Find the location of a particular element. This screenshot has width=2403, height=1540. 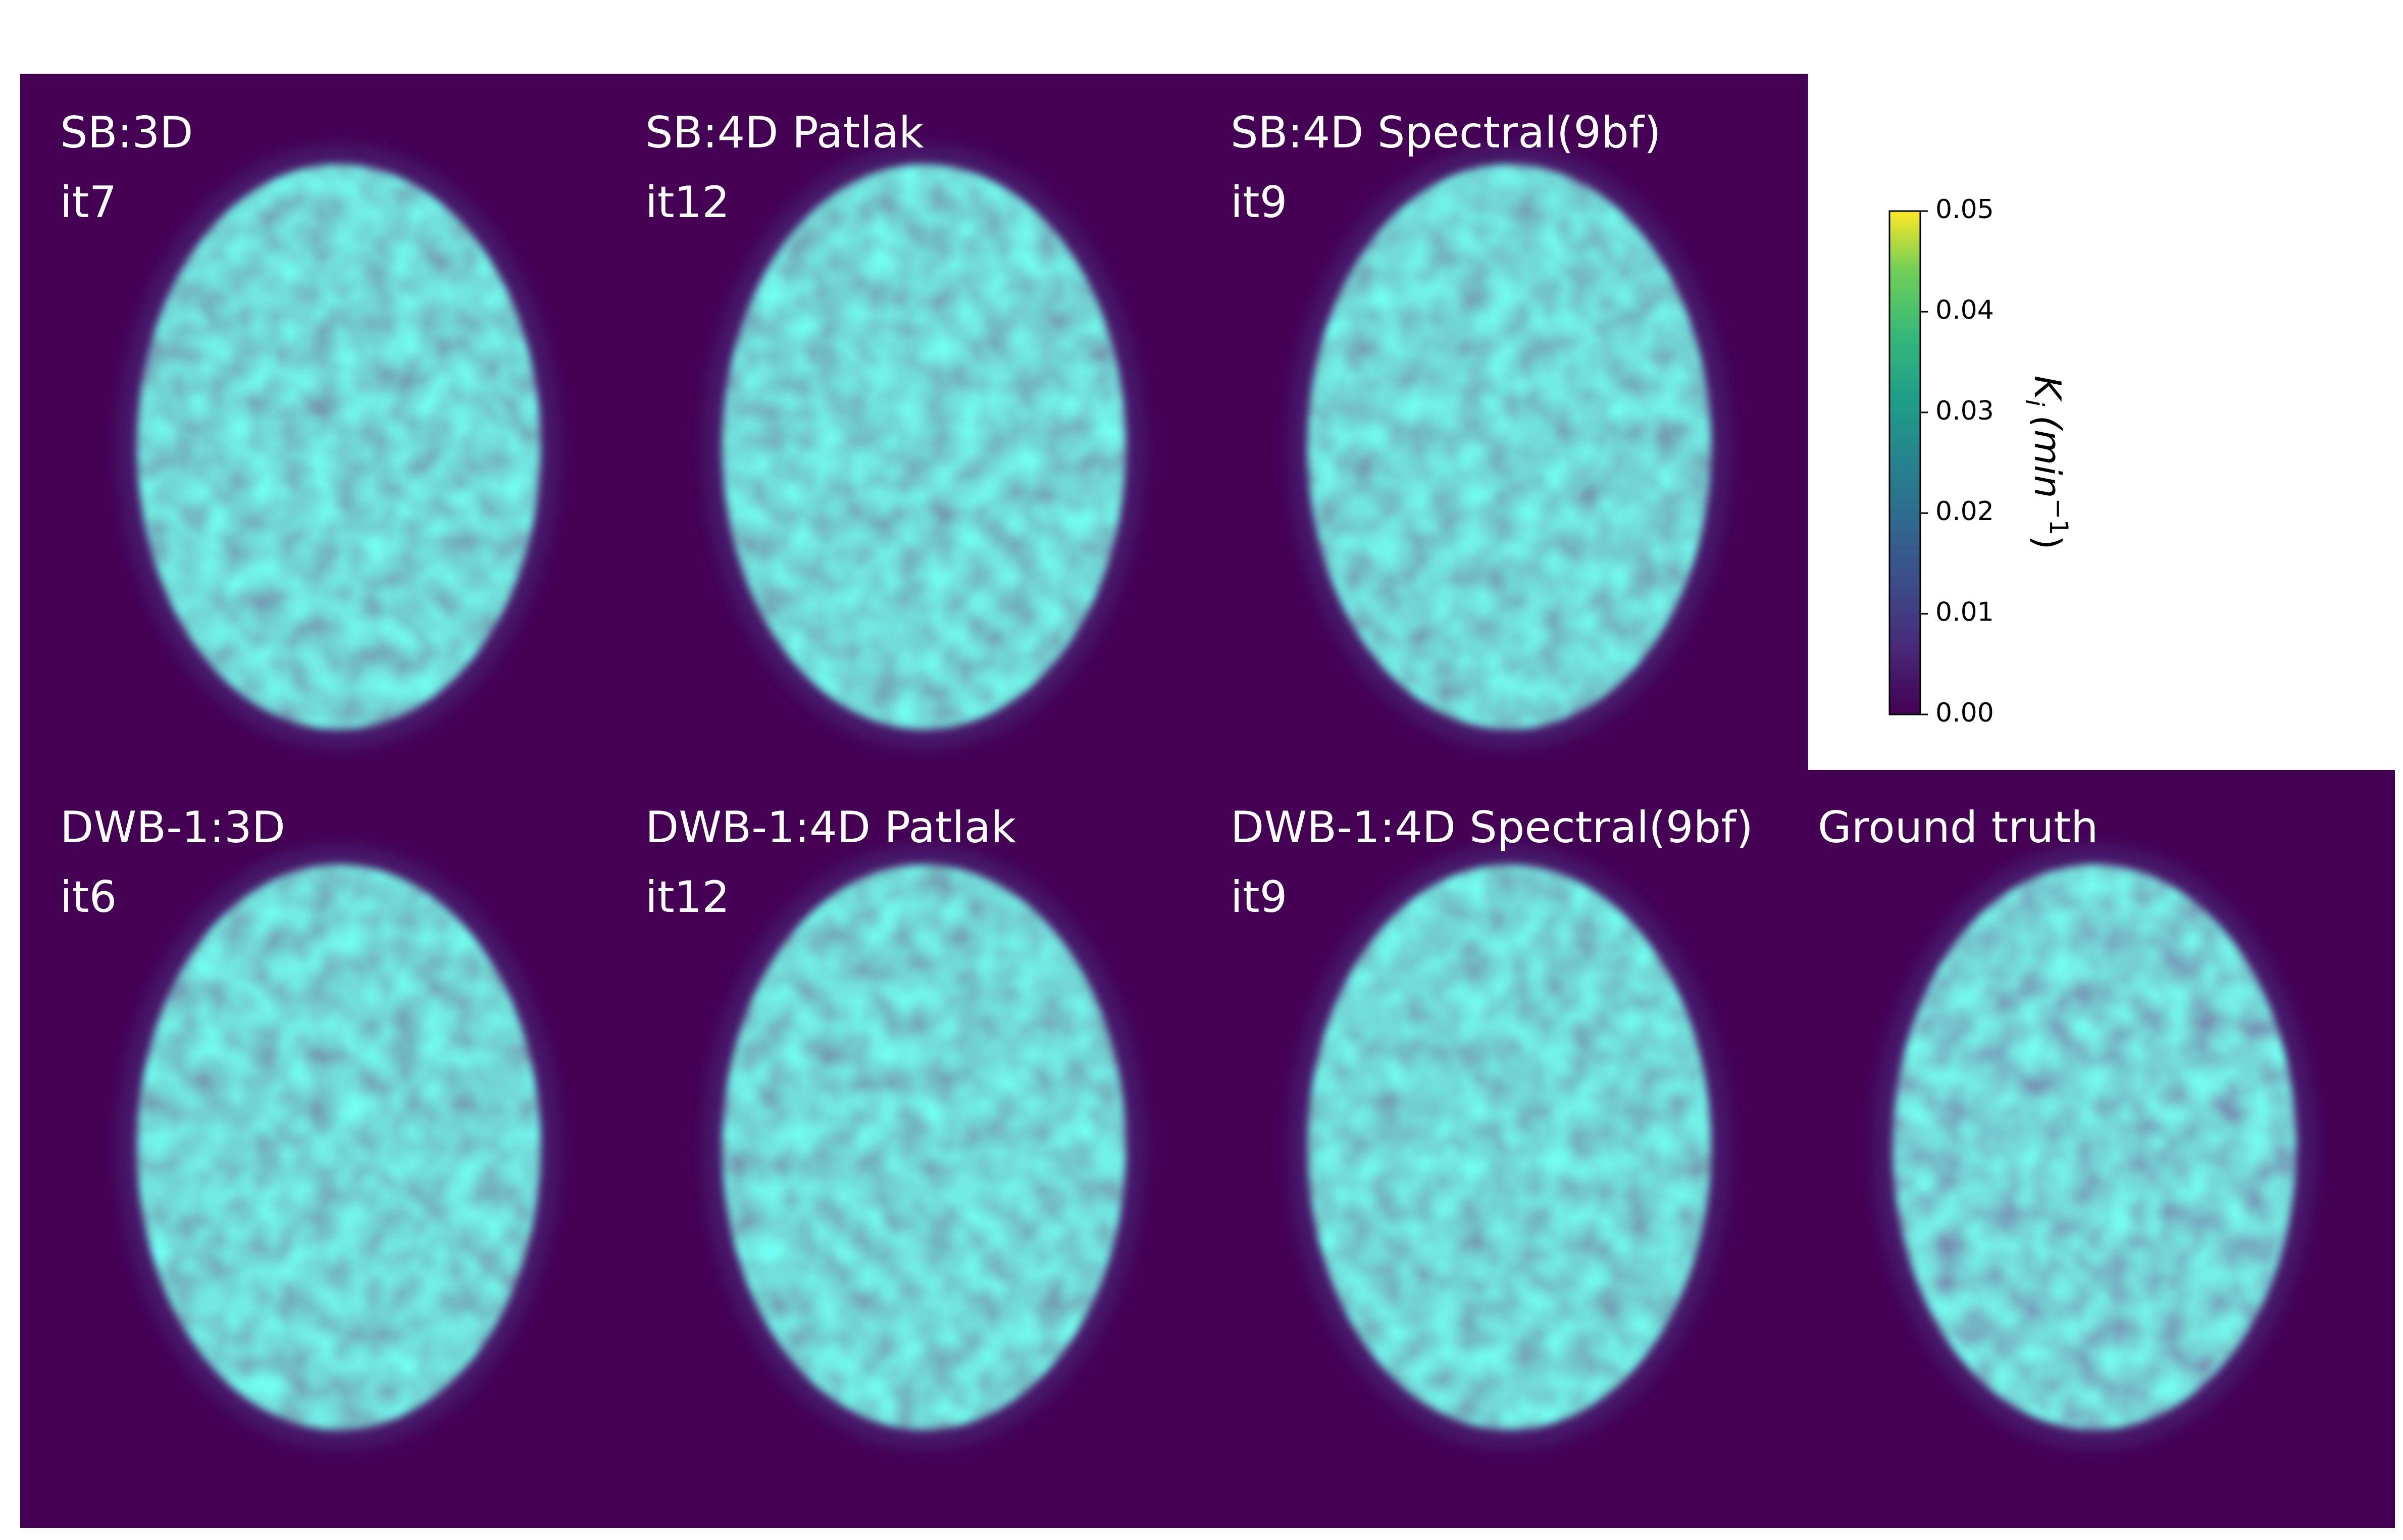

colorbar-tick-label: 0.05 is located at coordinates (1964, 210).